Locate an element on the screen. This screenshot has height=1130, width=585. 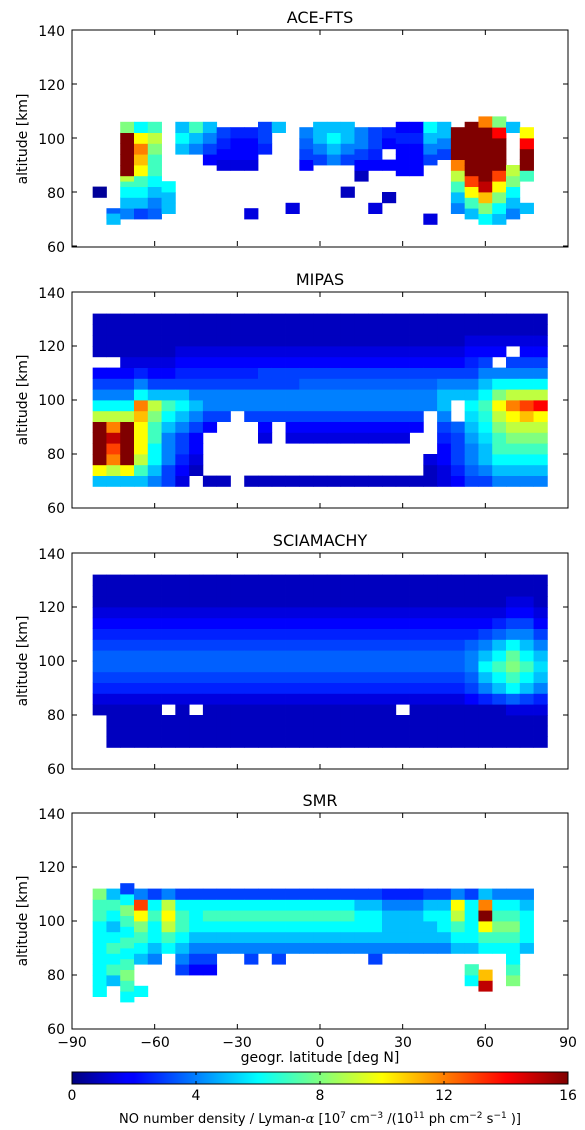
y-axis-label: altitude [km] is located at coordinates (23, 661).